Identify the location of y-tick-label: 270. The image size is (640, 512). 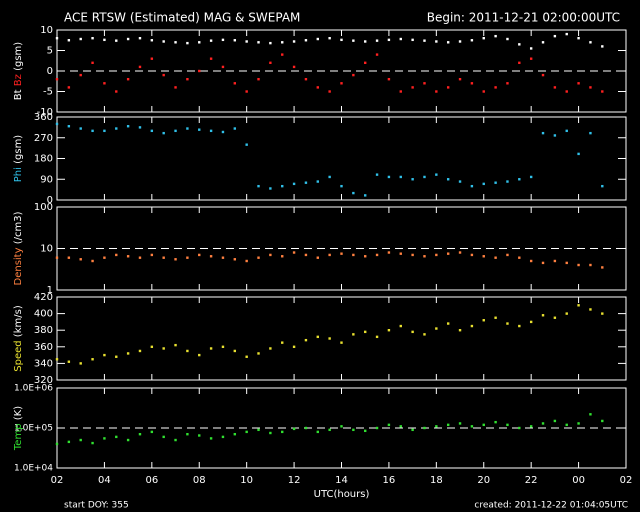
(43, 138).